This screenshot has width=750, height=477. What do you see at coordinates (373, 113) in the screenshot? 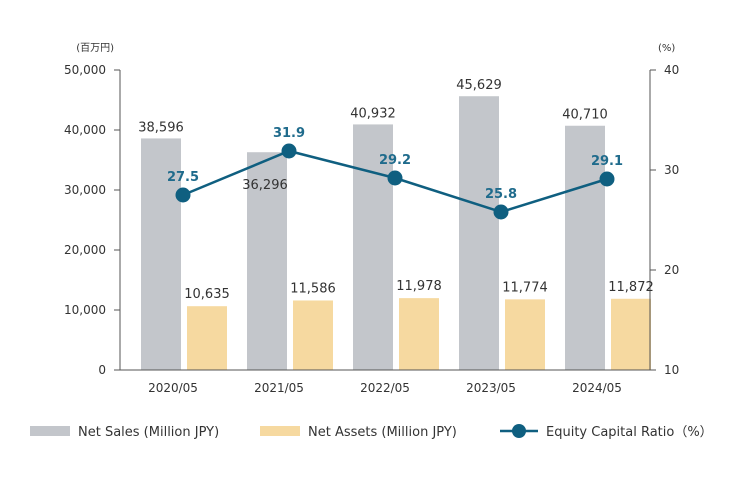
I see `net-sales-value-label: 40,932` at bounding box center [373, 113].